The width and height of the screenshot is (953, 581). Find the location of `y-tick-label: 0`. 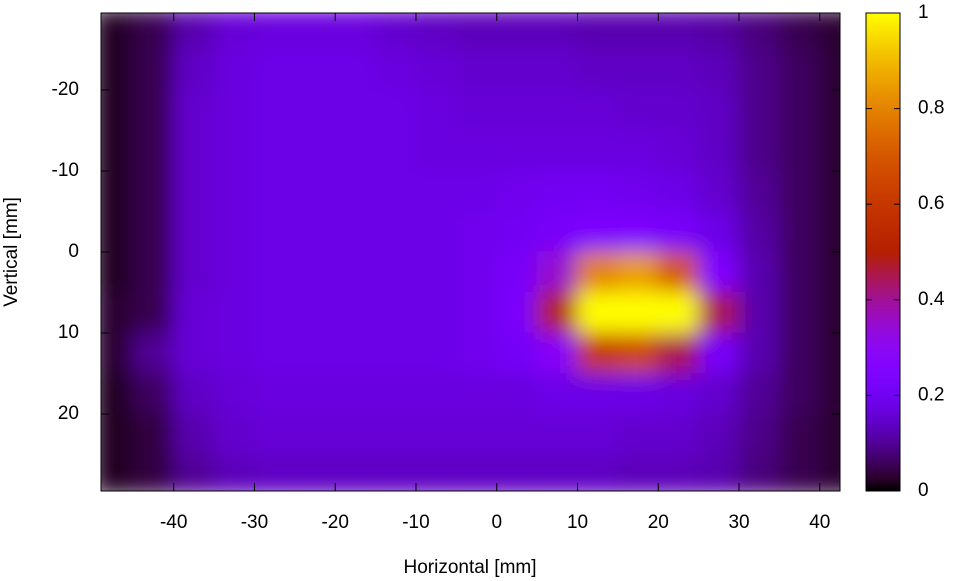

y-tick-label: 0 is located at coordinates (73, 251).